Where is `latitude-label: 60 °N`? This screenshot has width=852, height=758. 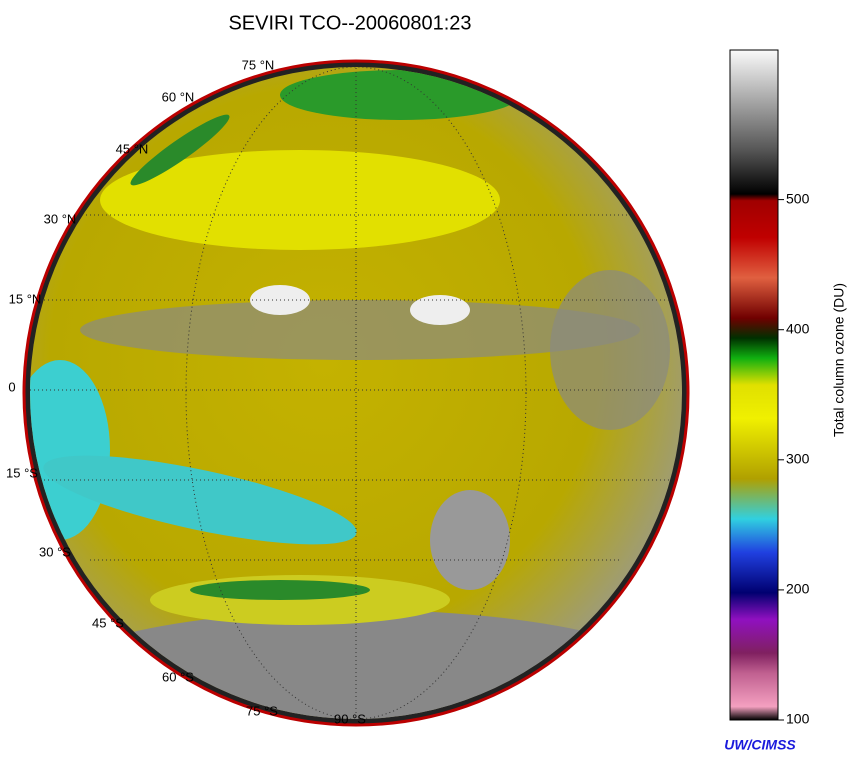 latitude-label: 60 °N is located at coordinates (178, 96).